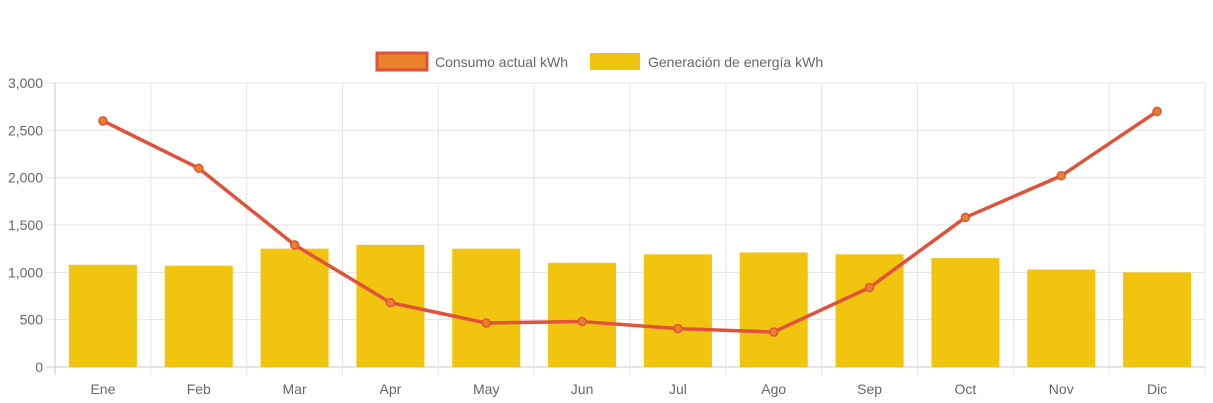 Image resolution: width=1213 pixels, height=403 pixels. I want to click on y-tick-label: 500, so click(32, 320).